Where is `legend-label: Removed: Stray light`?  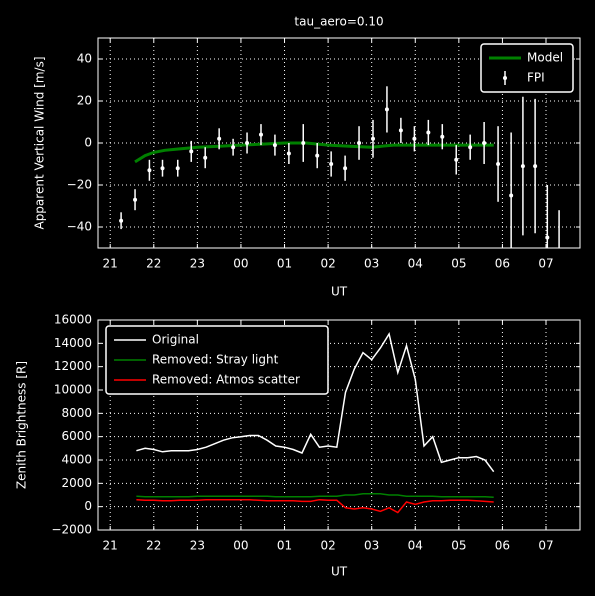
legend-label: Removed: Stray light is located at coordinates (215, 360).